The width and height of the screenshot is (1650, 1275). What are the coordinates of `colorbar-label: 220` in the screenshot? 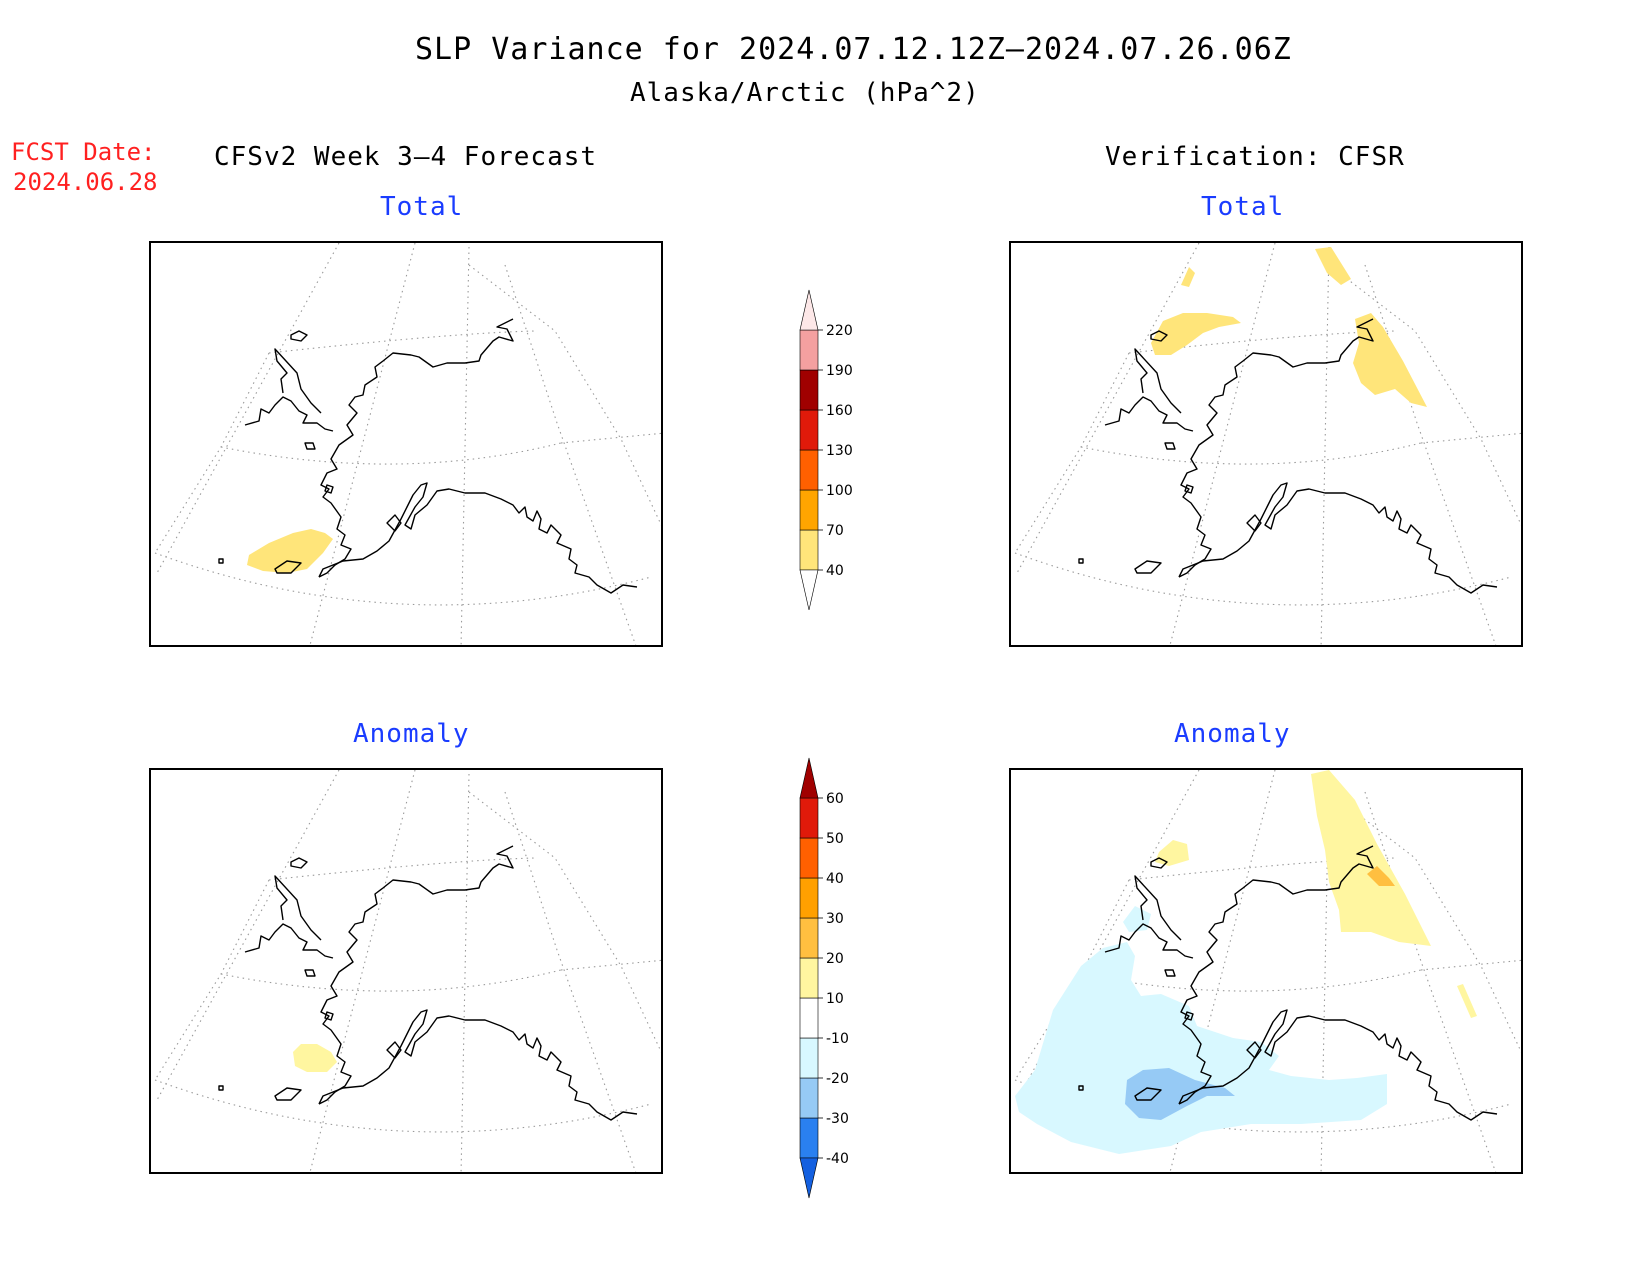 It's located at (839, 331).